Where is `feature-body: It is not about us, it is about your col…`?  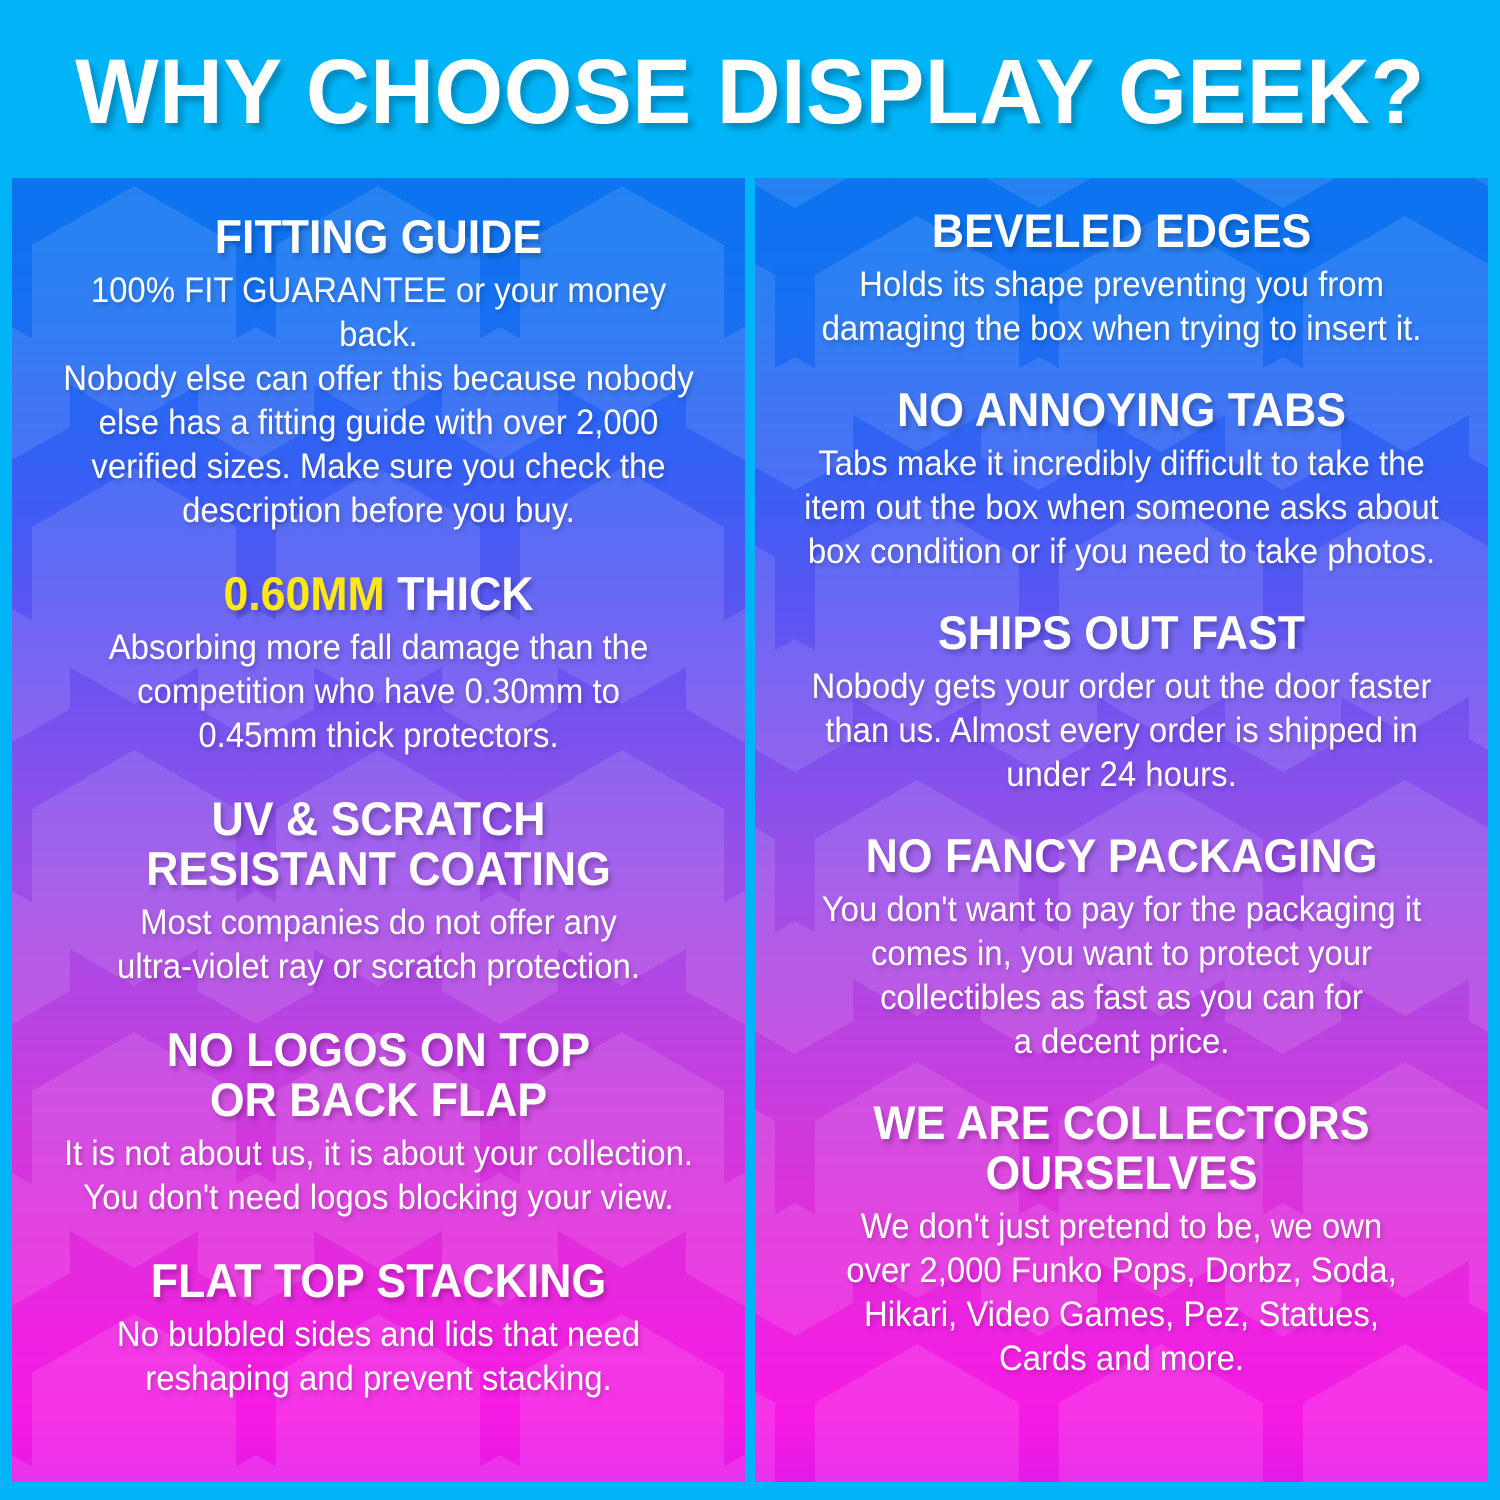
feature-body: It is not about us, it is about your col… is located at coordinates (378, 1175).